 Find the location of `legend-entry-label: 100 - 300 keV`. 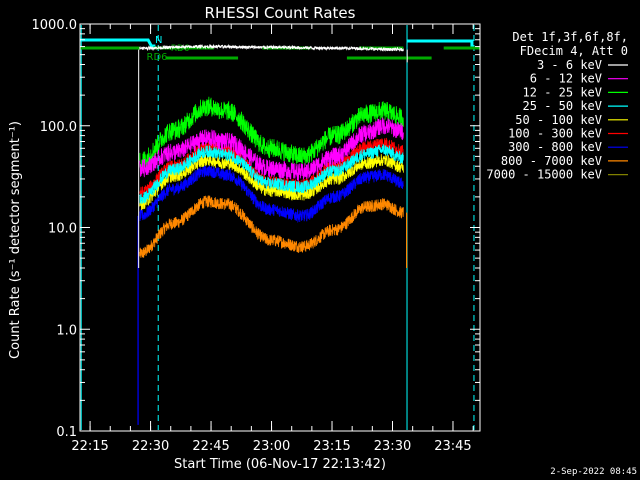

legend-entry-label: 100 - 300 keV is located at coordinates (555, 134).